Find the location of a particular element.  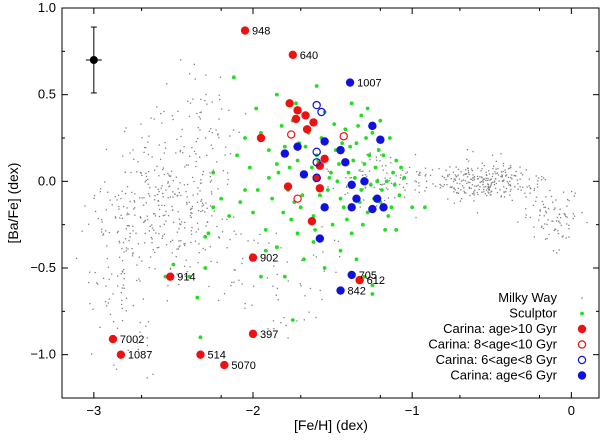

star-label: 640 is located at coordinates (309, 56).